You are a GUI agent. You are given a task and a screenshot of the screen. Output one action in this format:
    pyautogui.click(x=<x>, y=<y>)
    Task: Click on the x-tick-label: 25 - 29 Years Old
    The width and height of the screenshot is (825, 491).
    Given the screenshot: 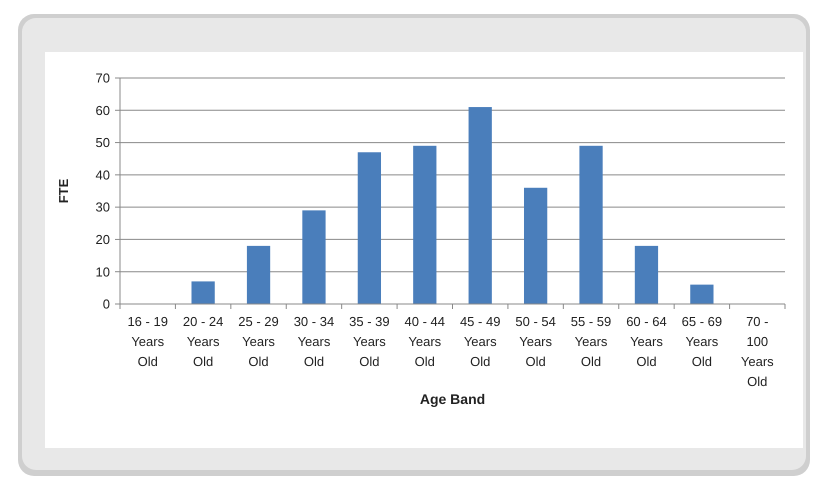 What is the action you would take?
    pyautogui.click(x=258, y=341)
    